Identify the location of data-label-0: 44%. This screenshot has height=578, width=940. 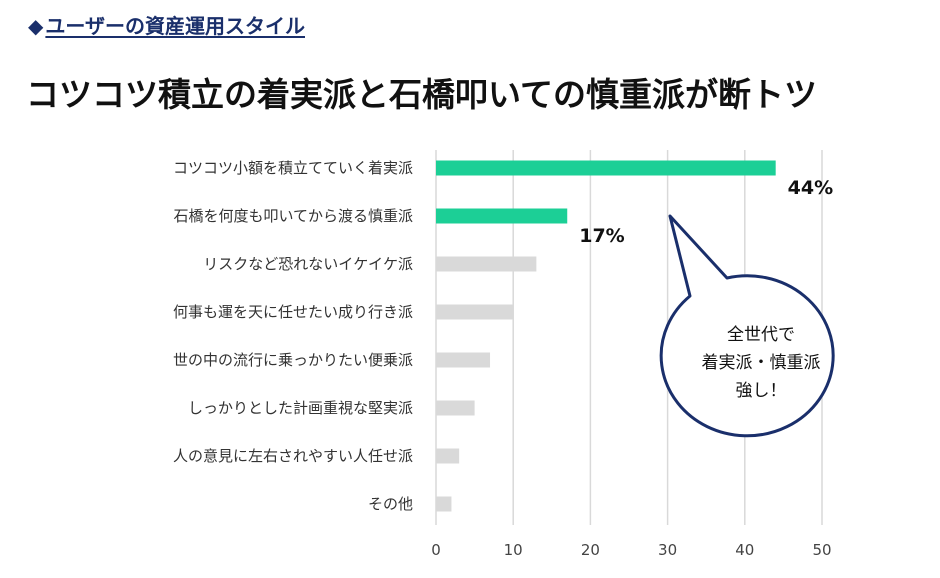
(810, 188).